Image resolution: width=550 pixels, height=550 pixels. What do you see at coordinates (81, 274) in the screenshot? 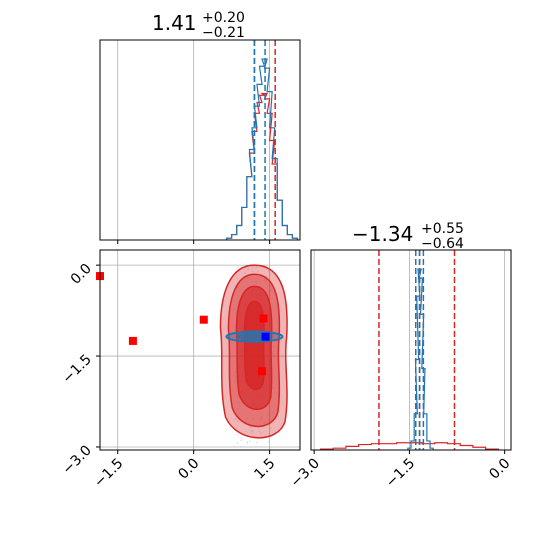
I see `y-tick-label: 0.0` at bounding box center [81, 274].